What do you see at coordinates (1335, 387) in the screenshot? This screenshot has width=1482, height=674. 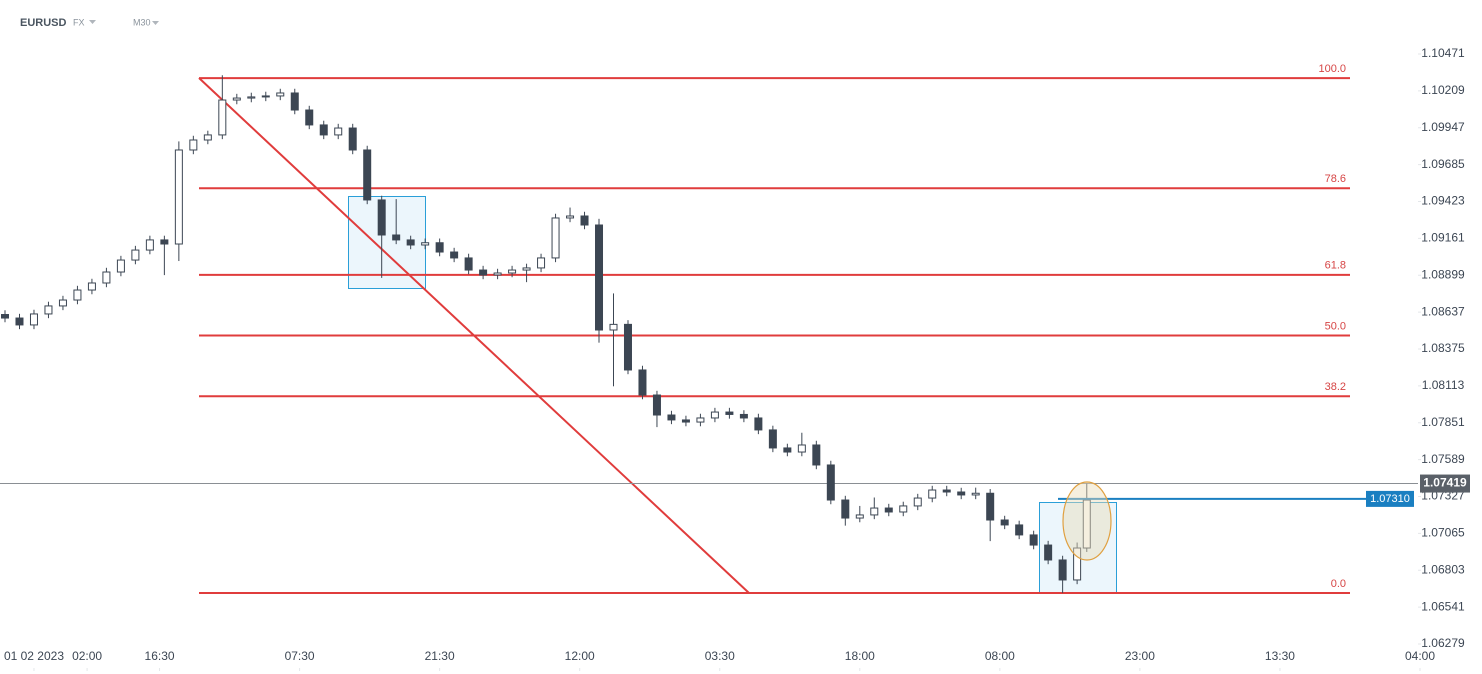 I see `fib-label: 38.2` at bounding box center [1335, 387].